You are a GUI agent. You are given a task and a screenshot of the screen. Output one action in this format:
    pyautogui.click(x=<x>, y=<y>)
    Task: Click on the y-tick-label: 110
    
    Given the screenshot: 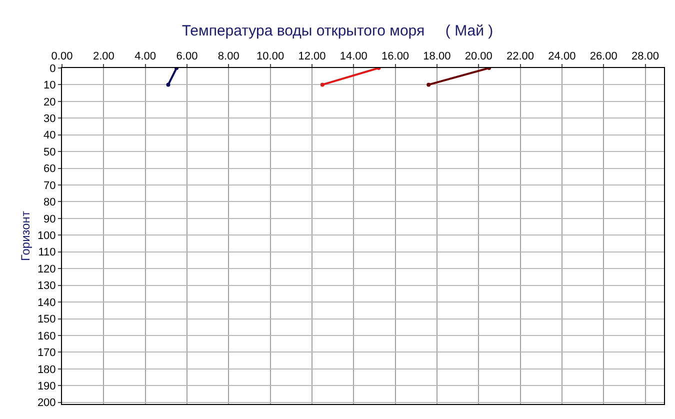 What is the action you would take?
    pyautogui.click(x=47, y=252)
    